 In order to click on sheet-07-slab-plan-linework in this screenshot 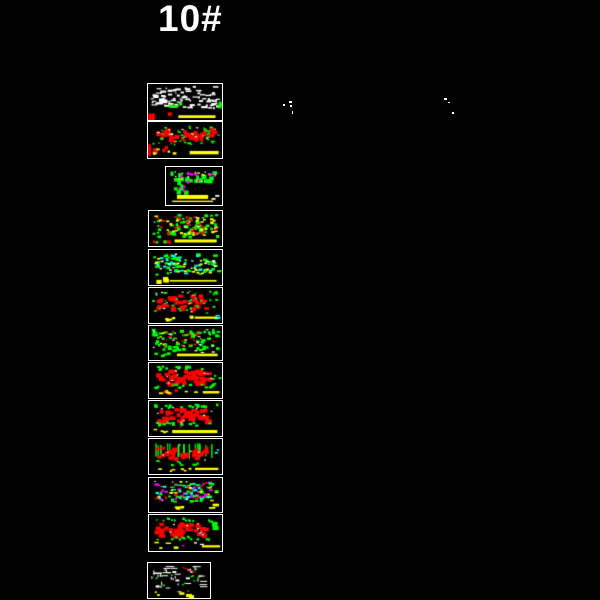, I will do `click(185, 343)`.